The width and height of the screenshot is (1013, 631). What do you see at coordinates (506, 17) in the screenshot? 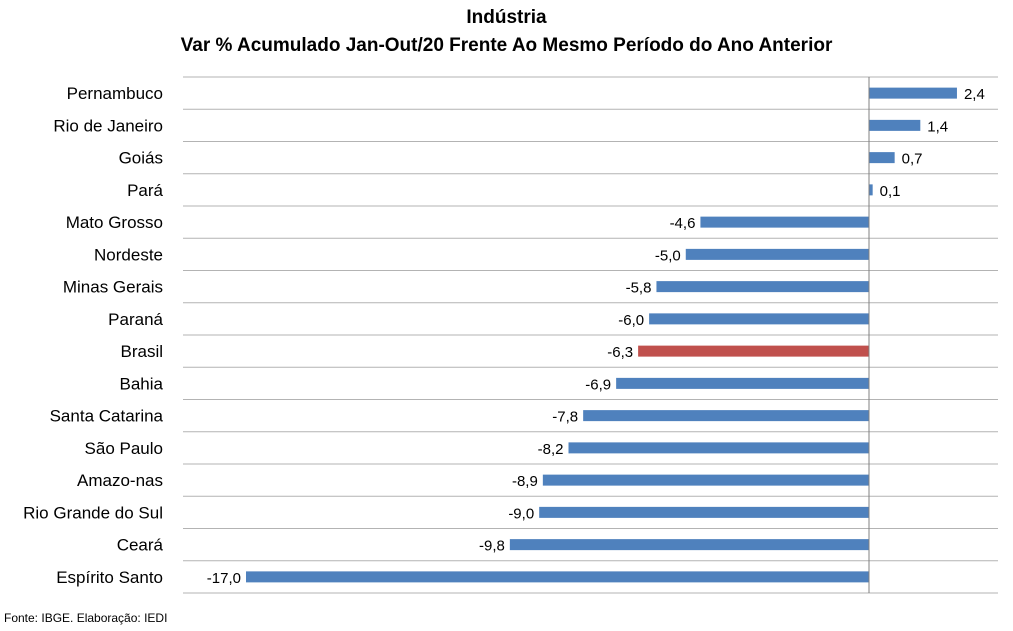
I see `chart-title: Indústria` at bounding box center [506, 17].